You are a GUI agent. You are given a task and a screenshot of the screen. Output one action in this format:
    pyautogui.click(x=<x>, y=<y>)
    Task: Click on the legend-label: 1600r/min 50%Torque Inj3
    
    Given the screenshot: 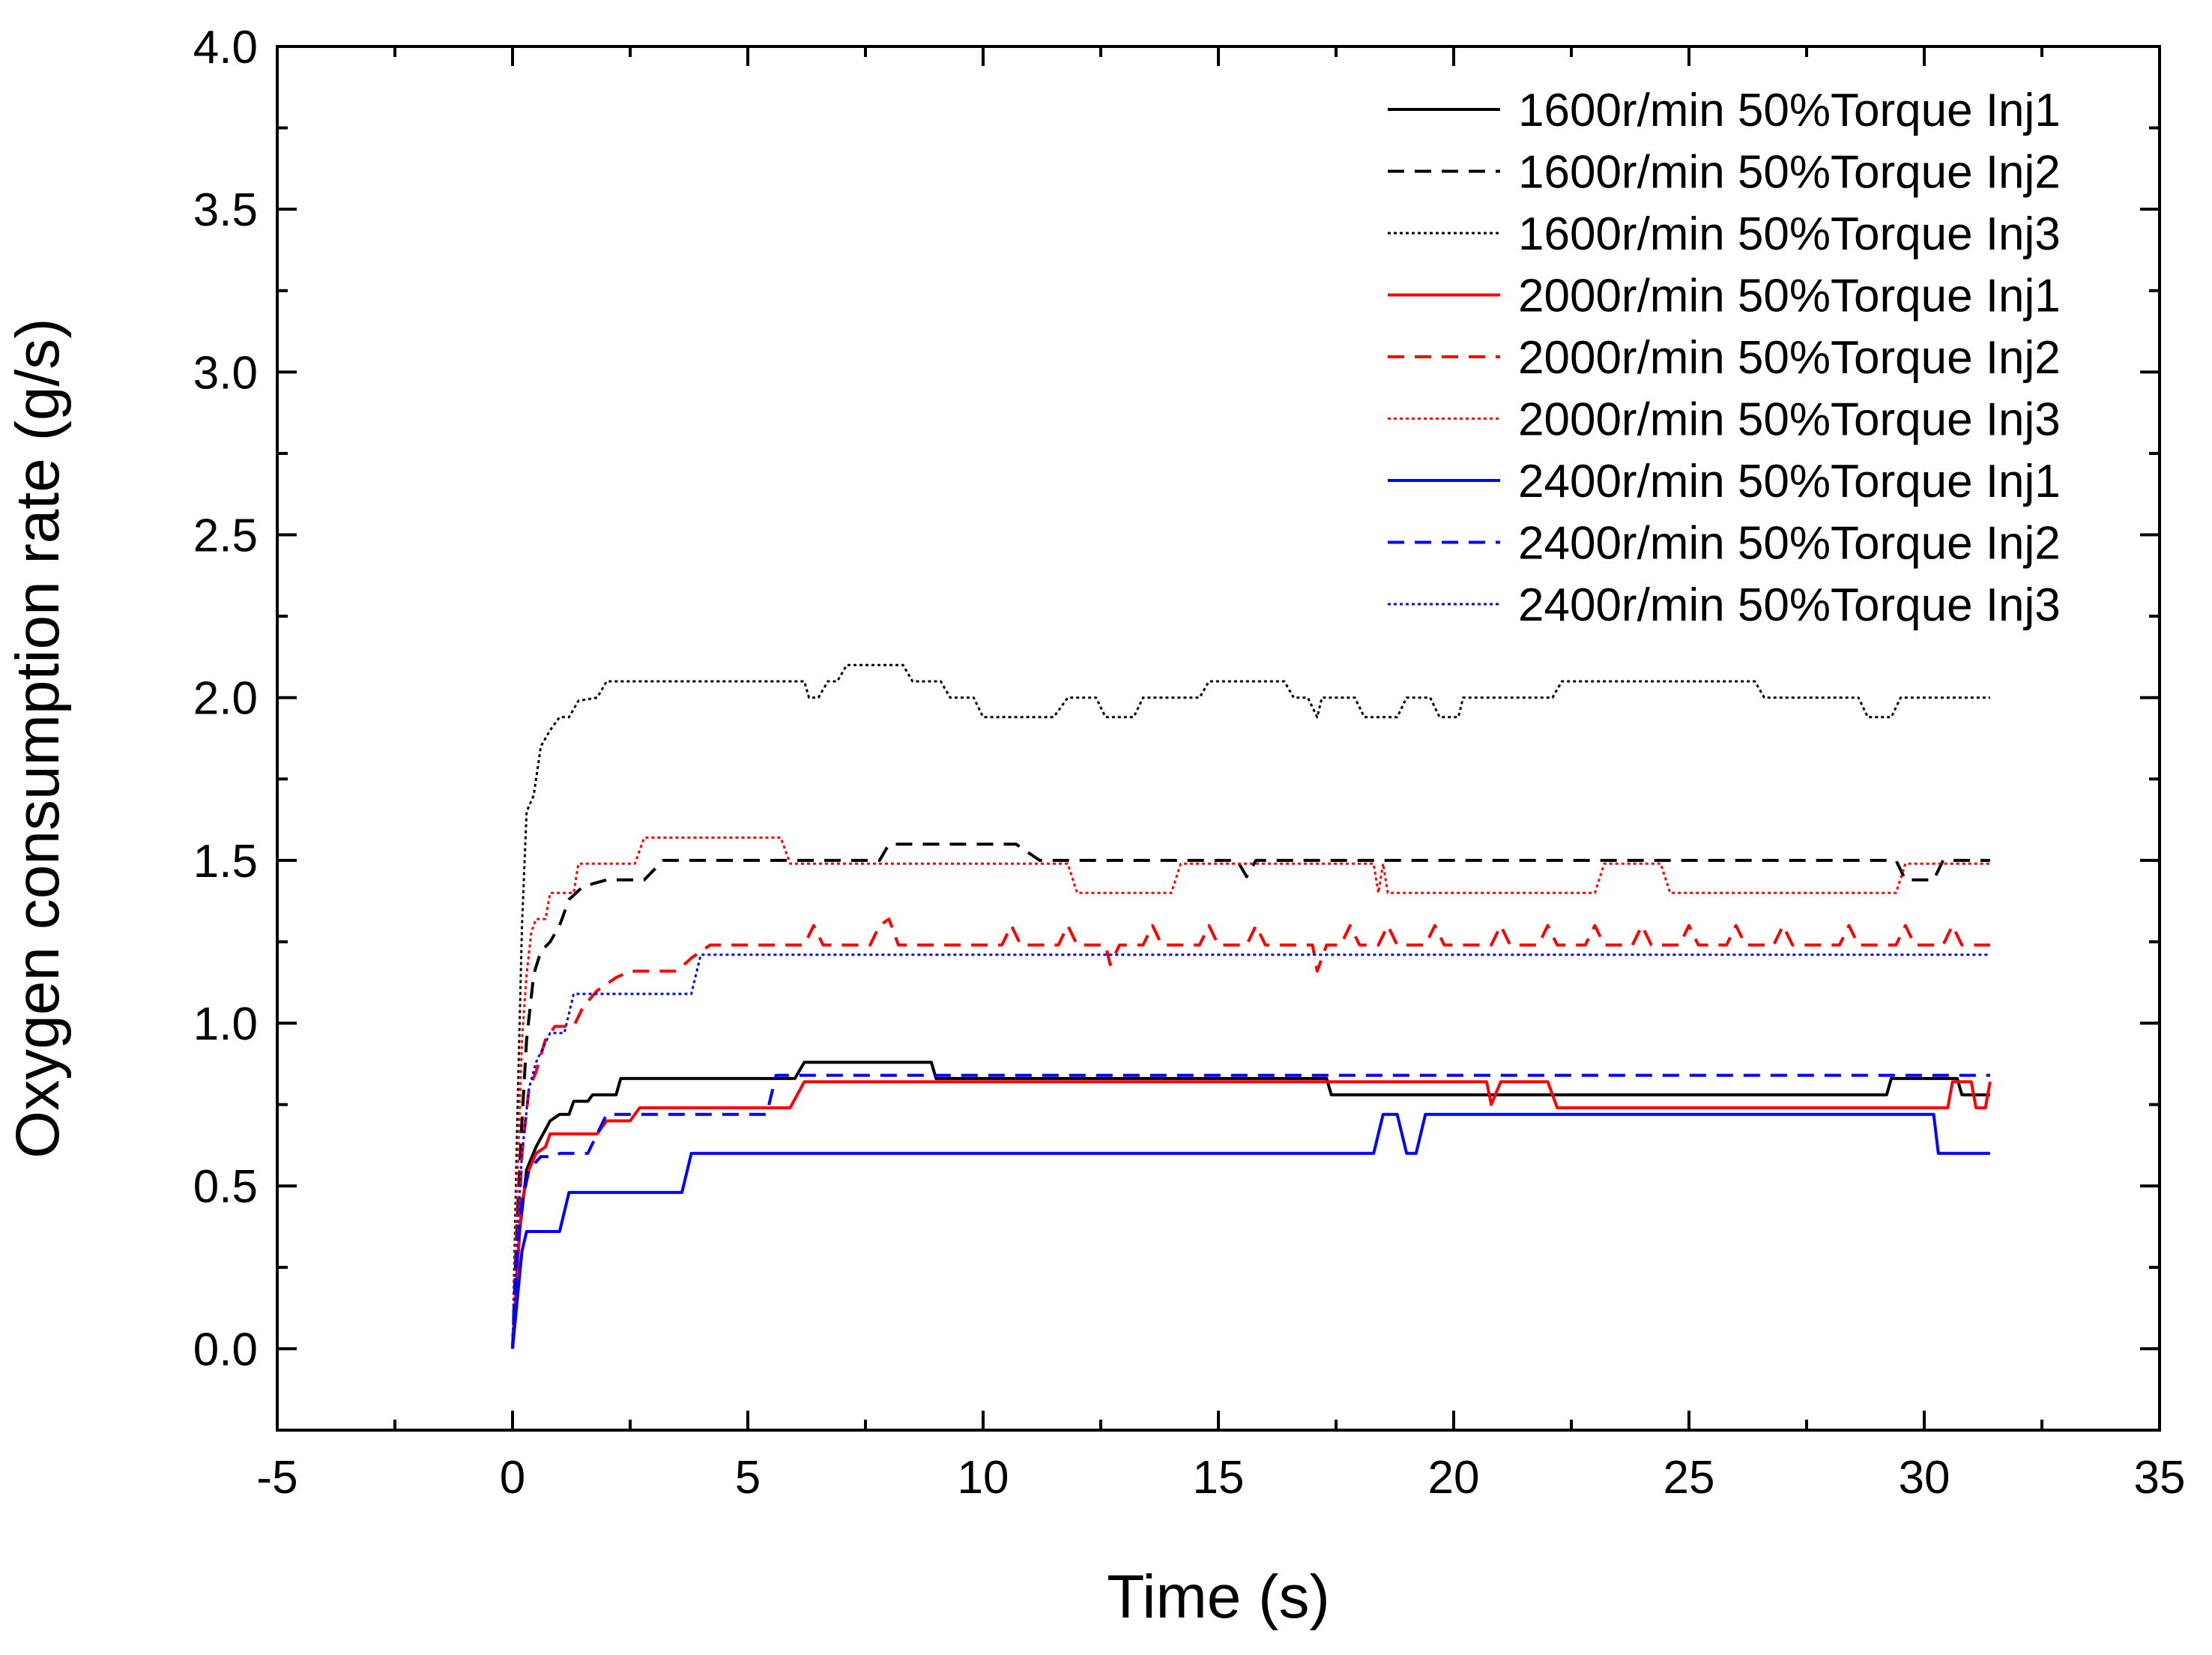 What is the action you would take?
    pyautogui.click(x=1790, y=234)
    